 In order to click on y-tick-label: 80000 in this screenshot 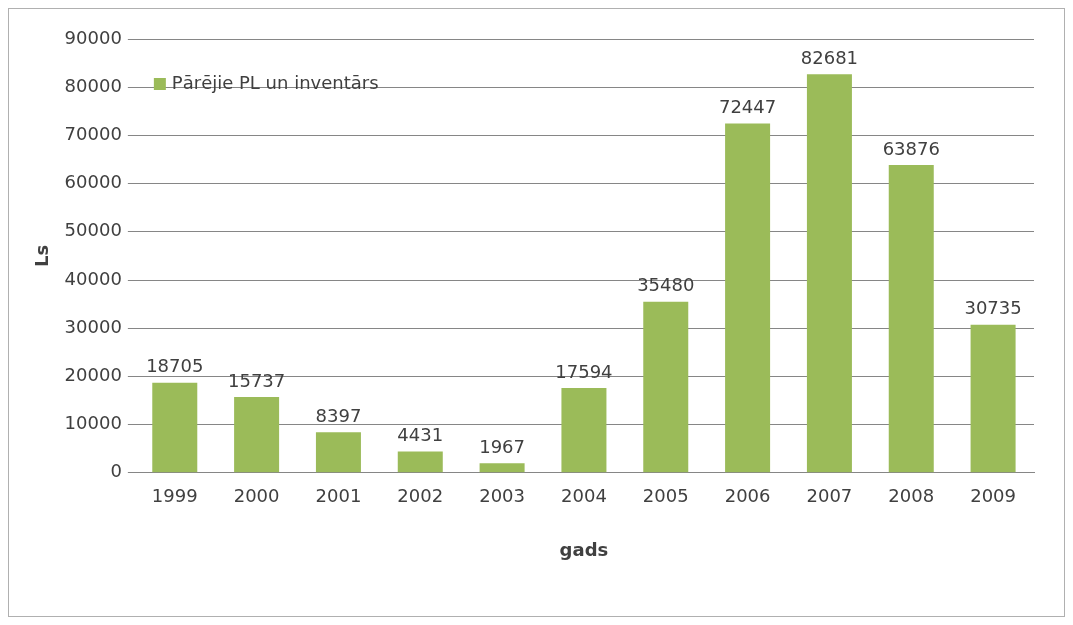, I will do `click(93, 85)`.